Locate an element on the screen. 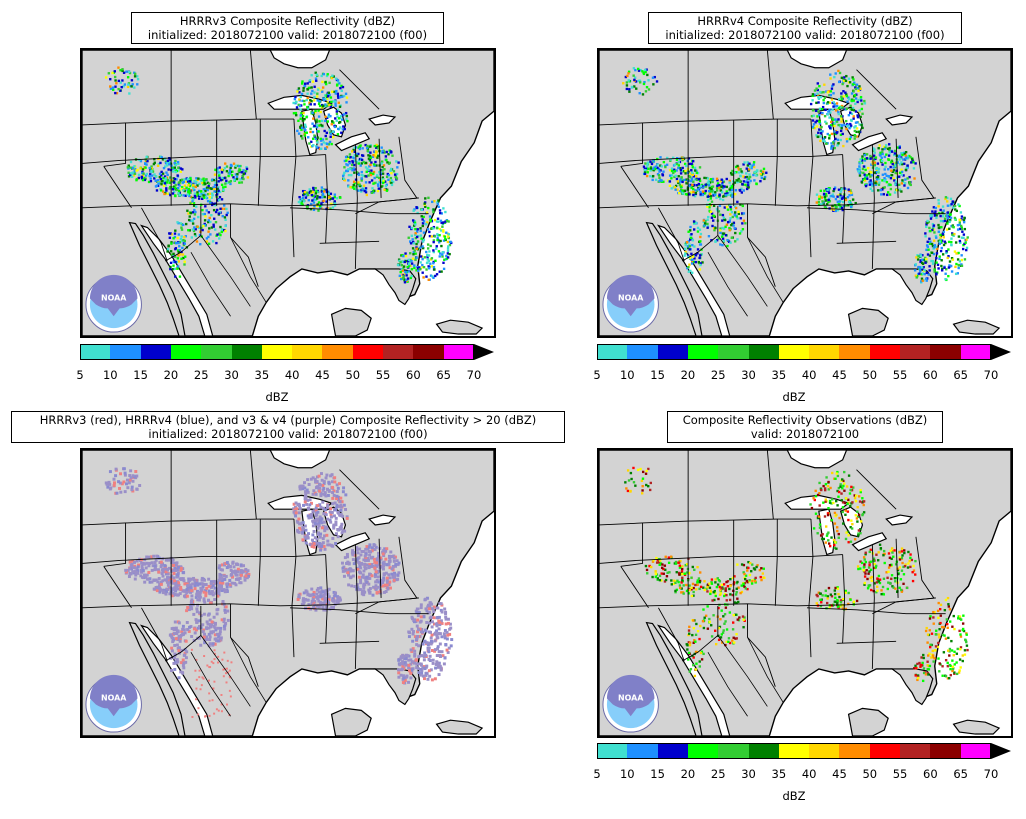 The height and width of the screenshot is (819, 1026). great-lake is located at coordinates (899, 120).